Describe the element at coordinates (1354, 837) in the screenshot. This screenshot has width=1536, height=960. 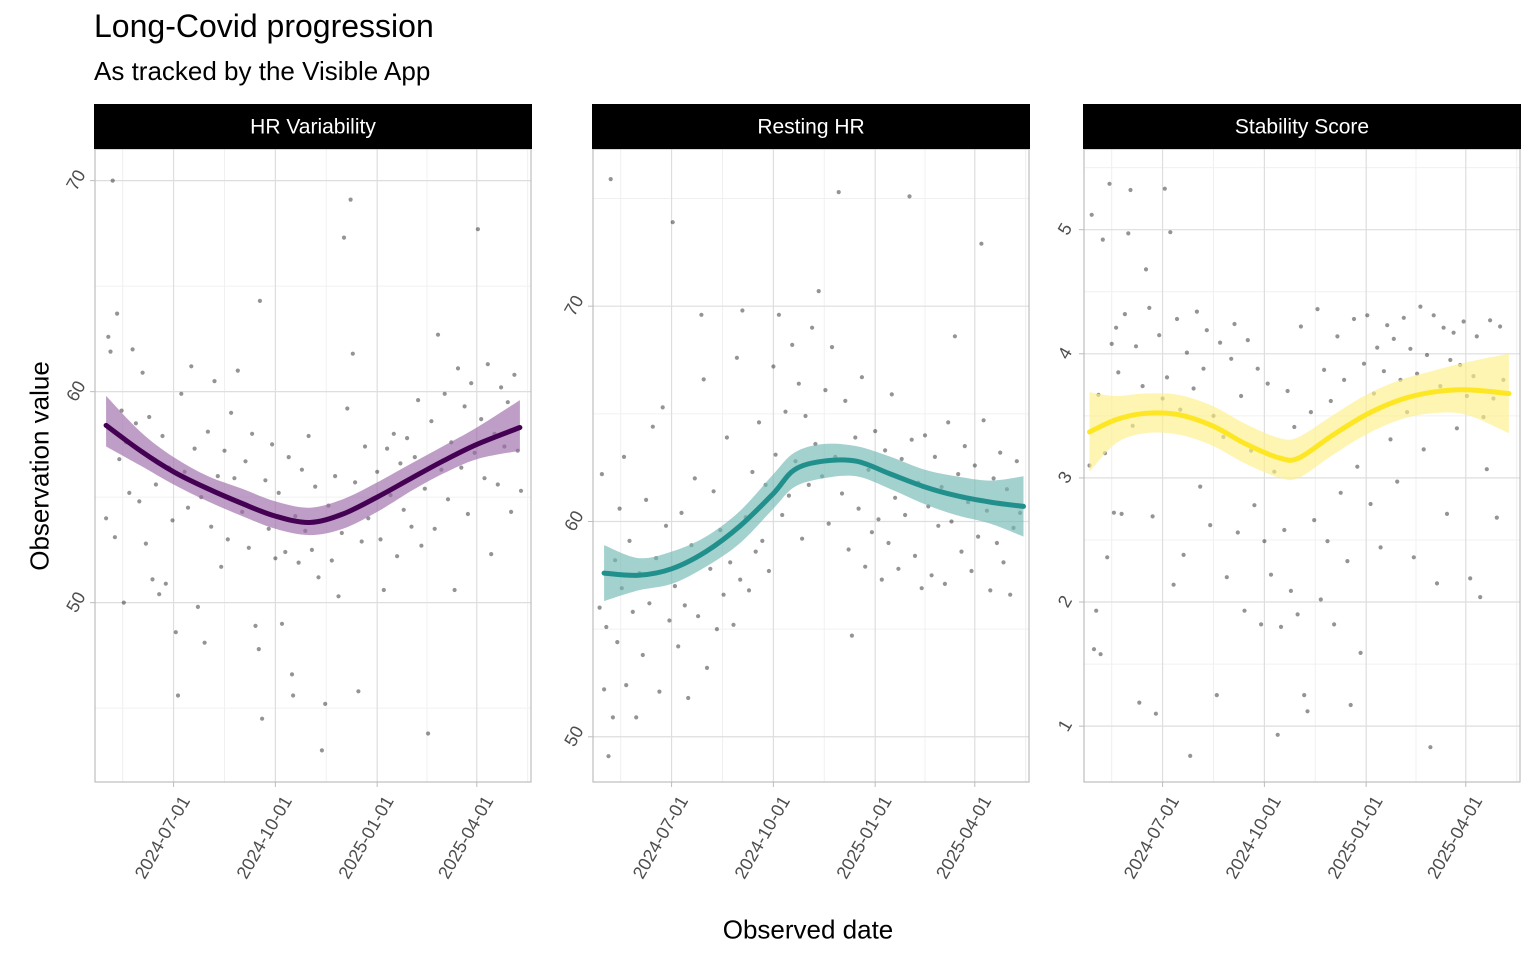
I see `x-tick-label: 2025-01-01` at that location.